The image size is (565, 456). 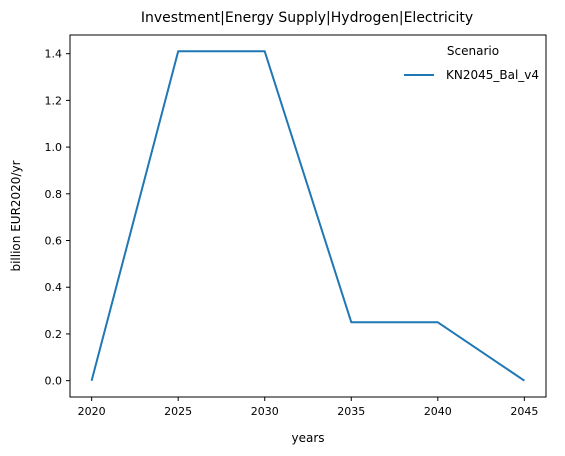 What do you see at coordinates (54, 241) in the screenshot?
I see `y-tick-label: 0.6` at bounding box center [54, 241].